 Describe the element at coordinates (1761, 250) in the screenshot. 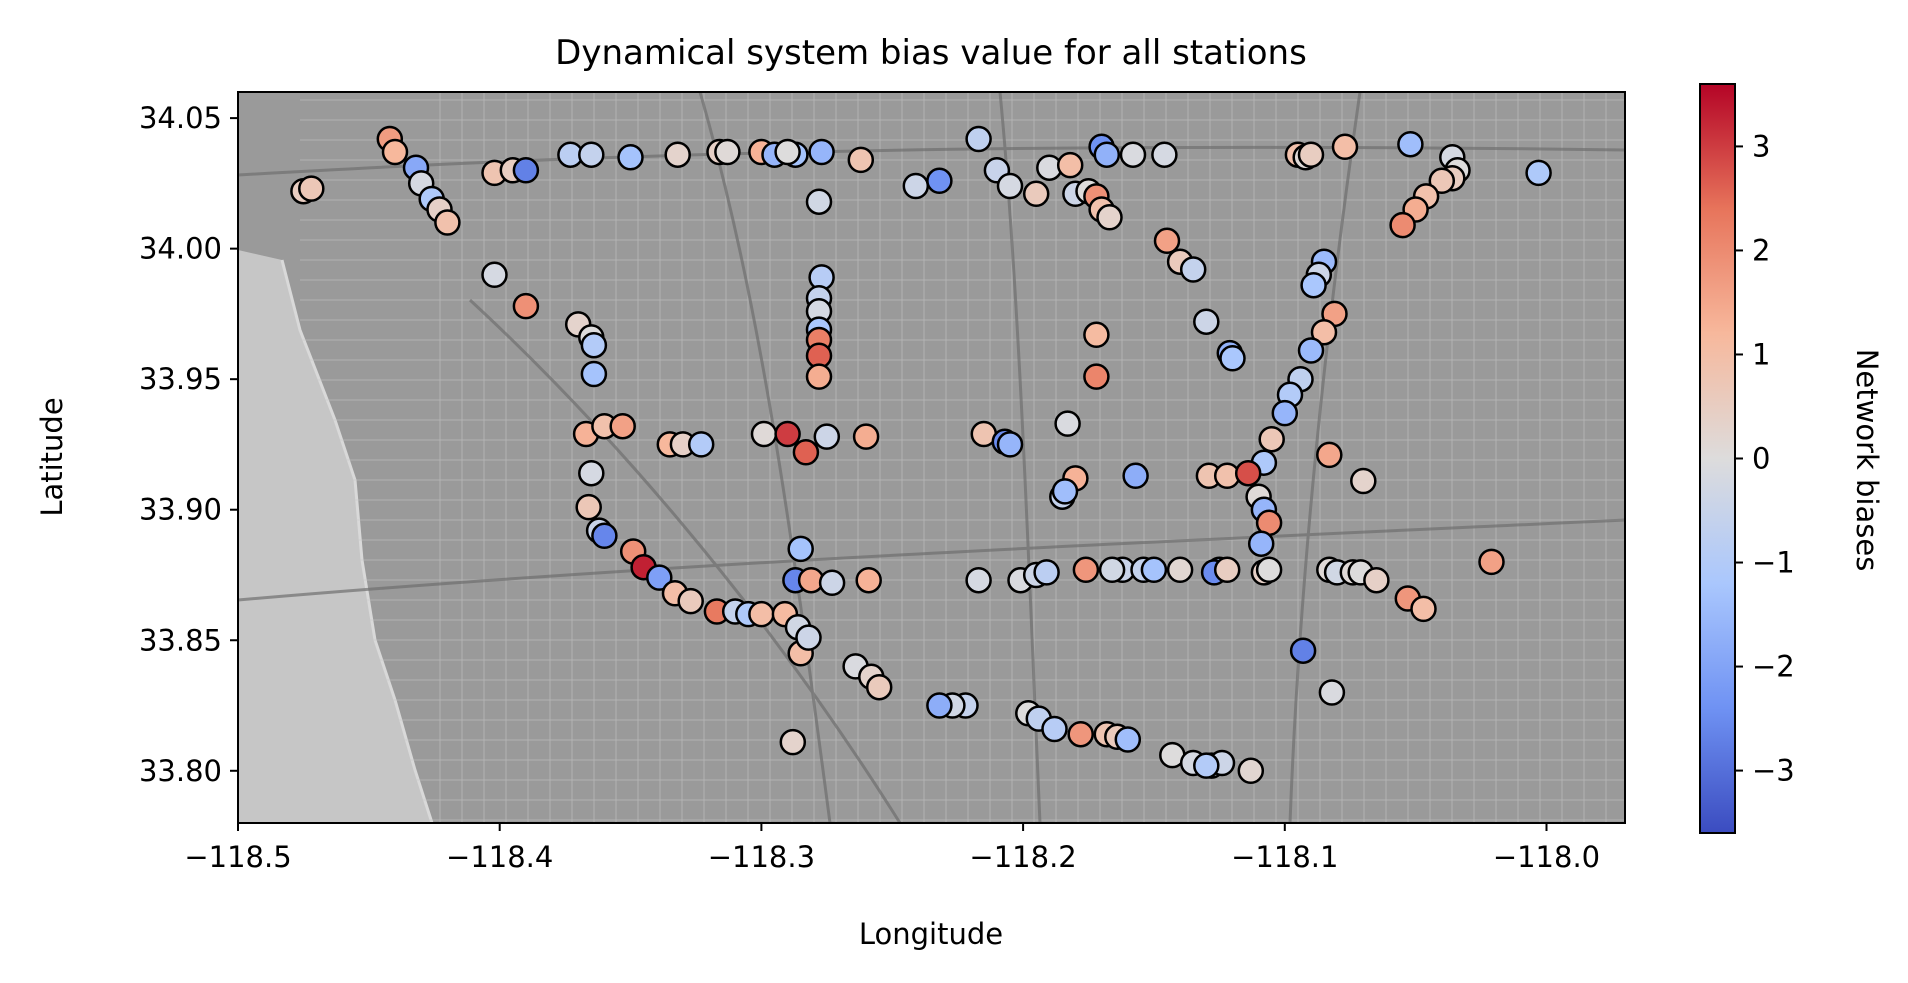

I see `colorbar-tick-label: 2` at that location.